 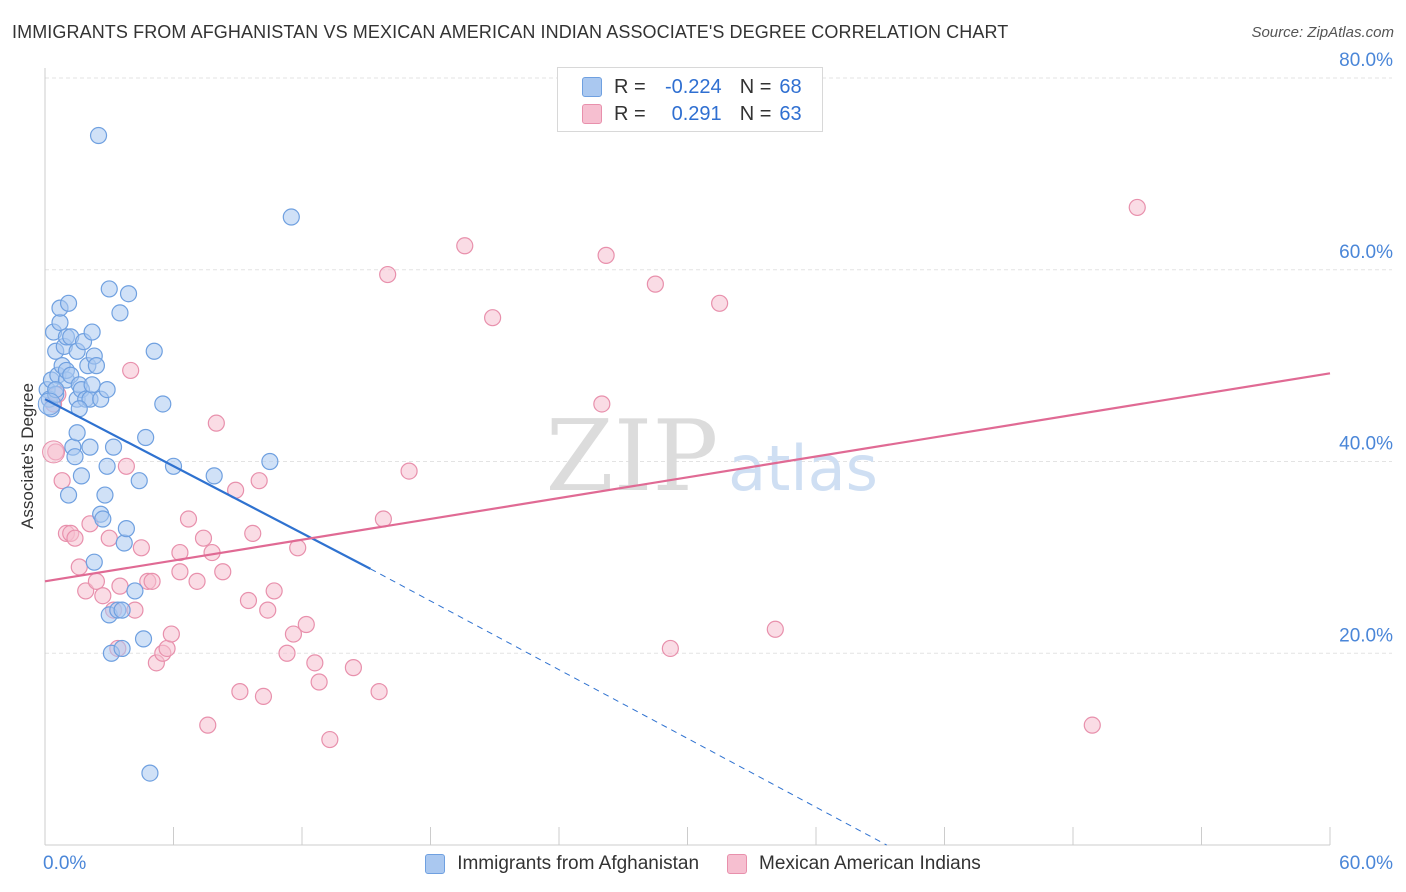 I want to click on legend-label-afghanistan: Immigrants from Afghanistan, so click(x=578, y=863).